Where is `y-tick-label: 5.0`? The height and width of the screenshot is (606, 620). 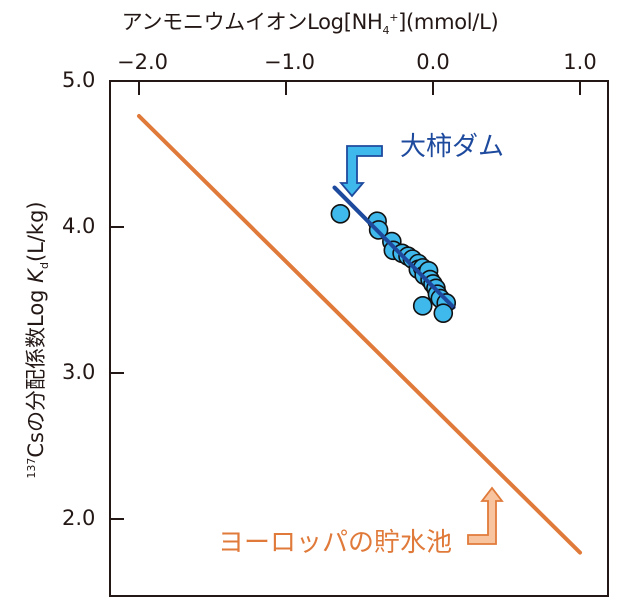 y-tick-label: 5.0 is located at coordinates (79, 80).